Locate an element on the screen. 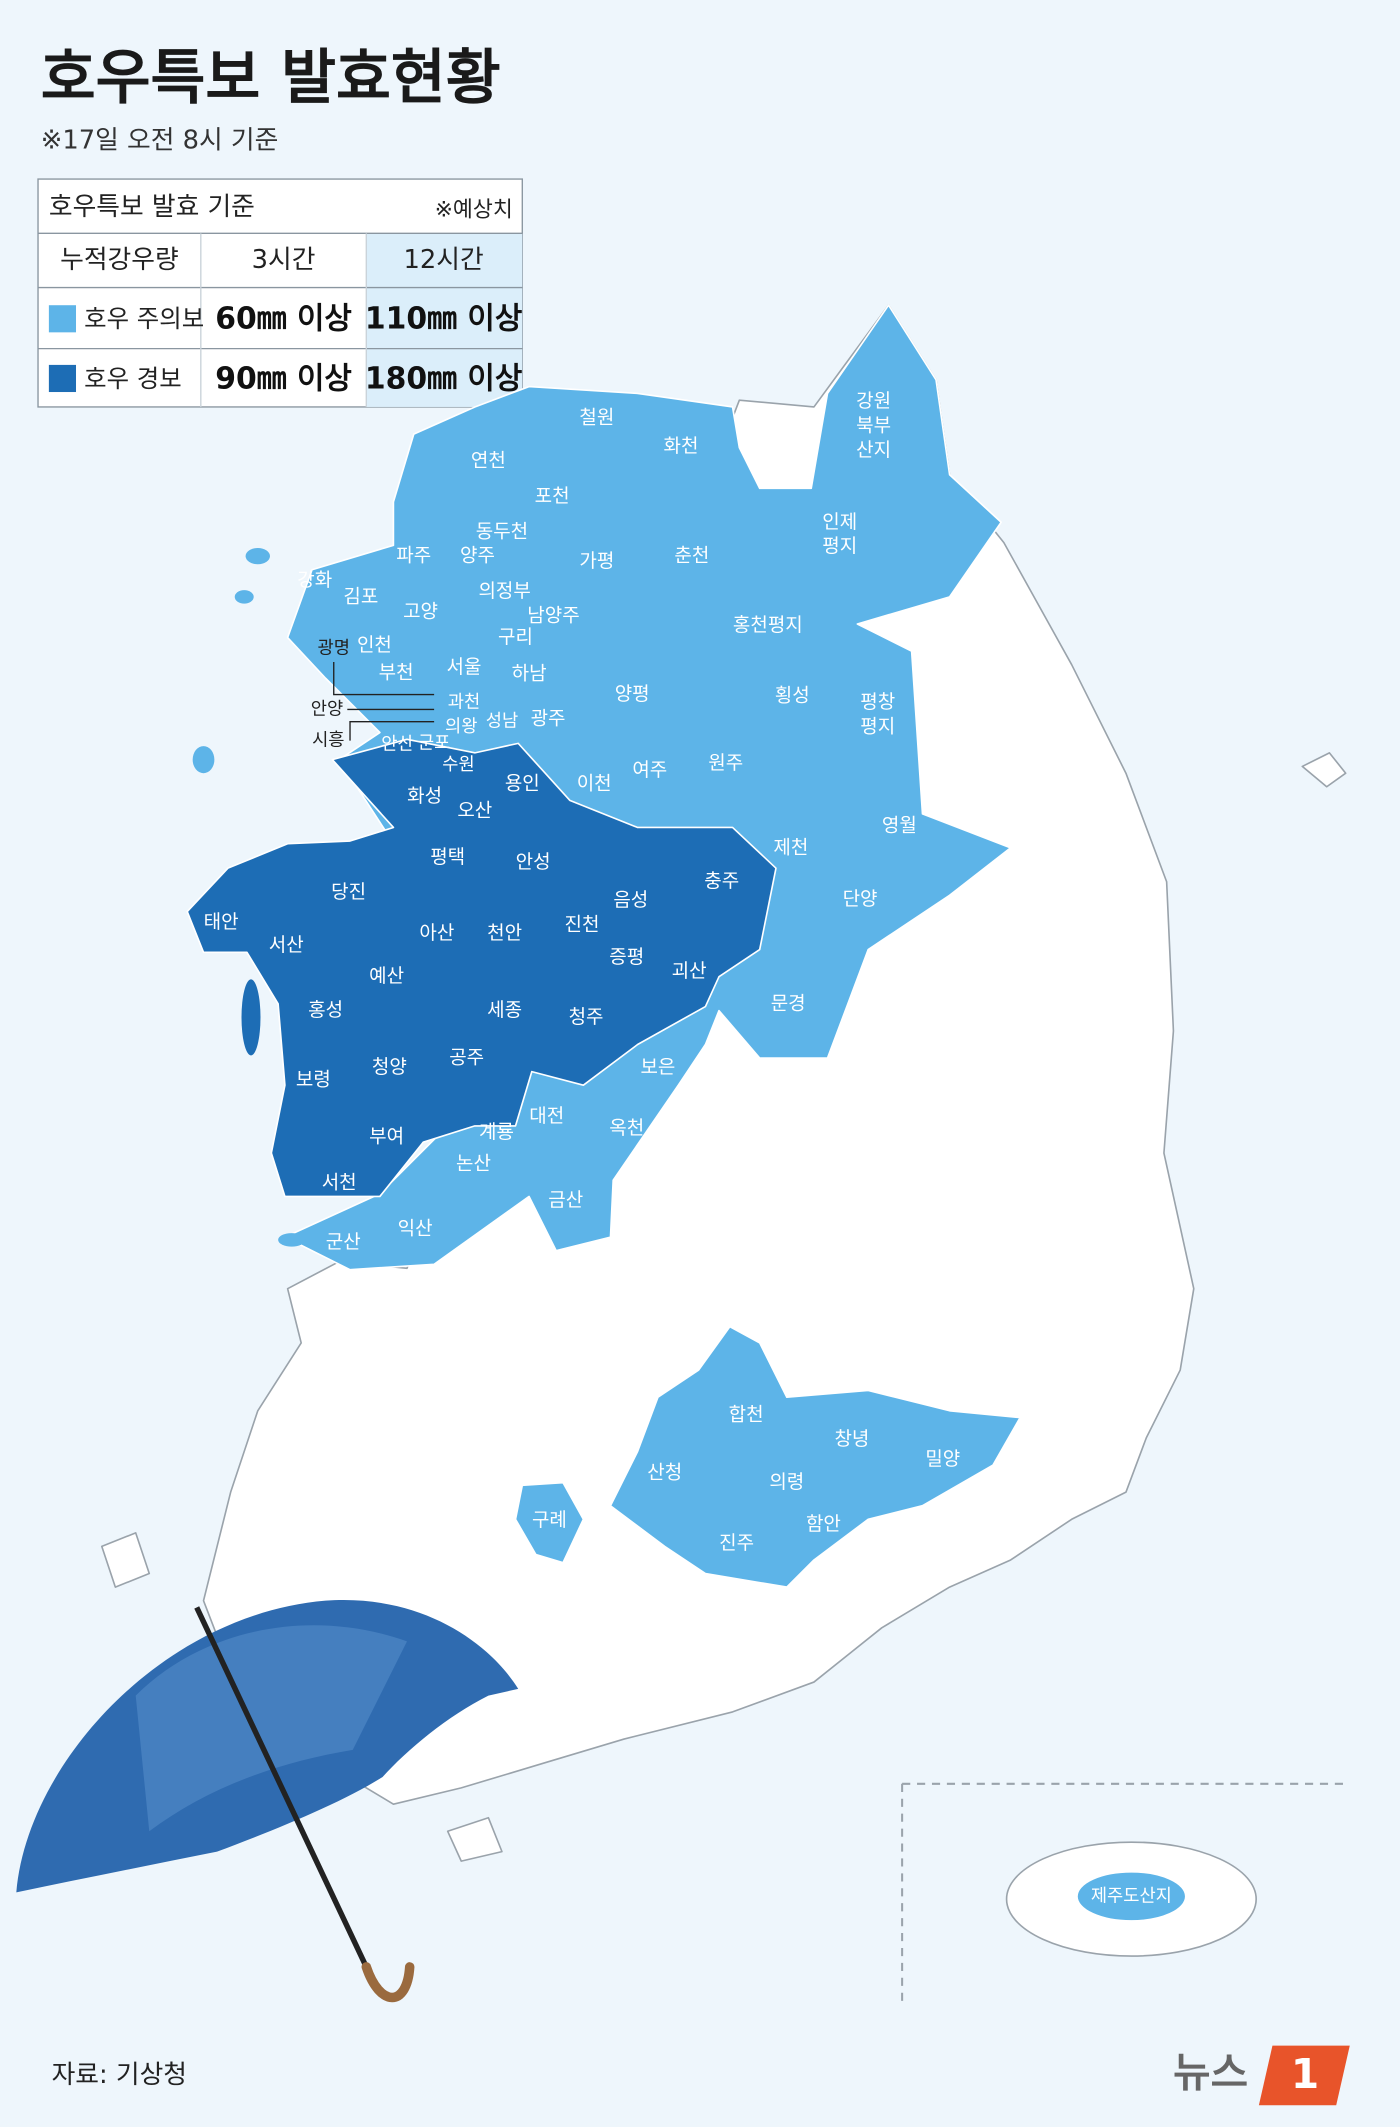 Image resolution: width=1400 pixels, height=2127 pixels. region-label: 합천 is located at coordinates (746, 1414).